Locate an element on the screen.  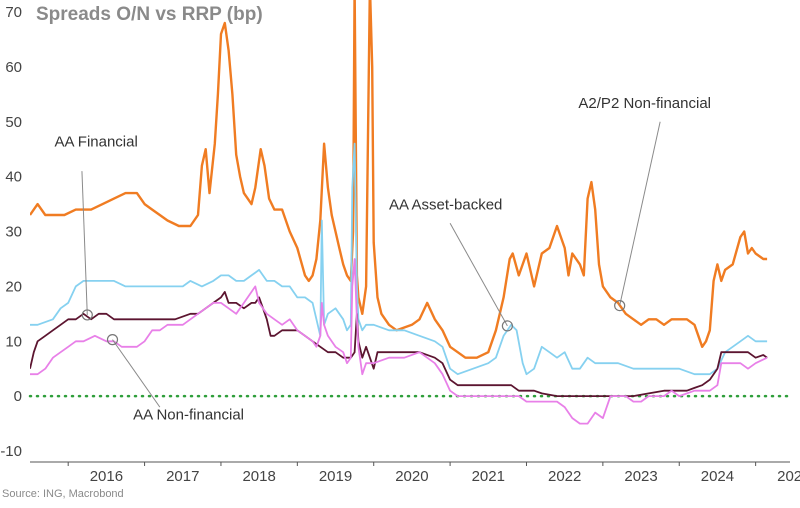
annotation-marker-aa-financial is located at coordinates (87, 315).